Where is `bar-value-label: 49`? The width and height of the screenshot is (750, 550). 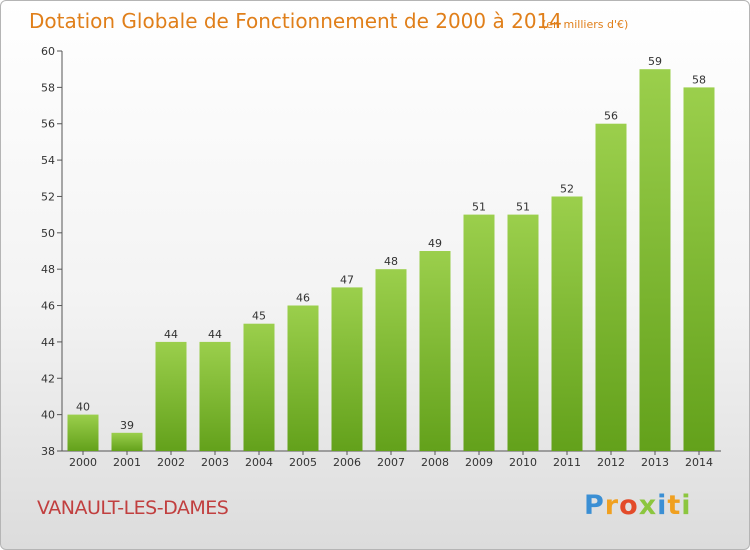
bar-value-label: 49 is located at coordinates (435, 243).